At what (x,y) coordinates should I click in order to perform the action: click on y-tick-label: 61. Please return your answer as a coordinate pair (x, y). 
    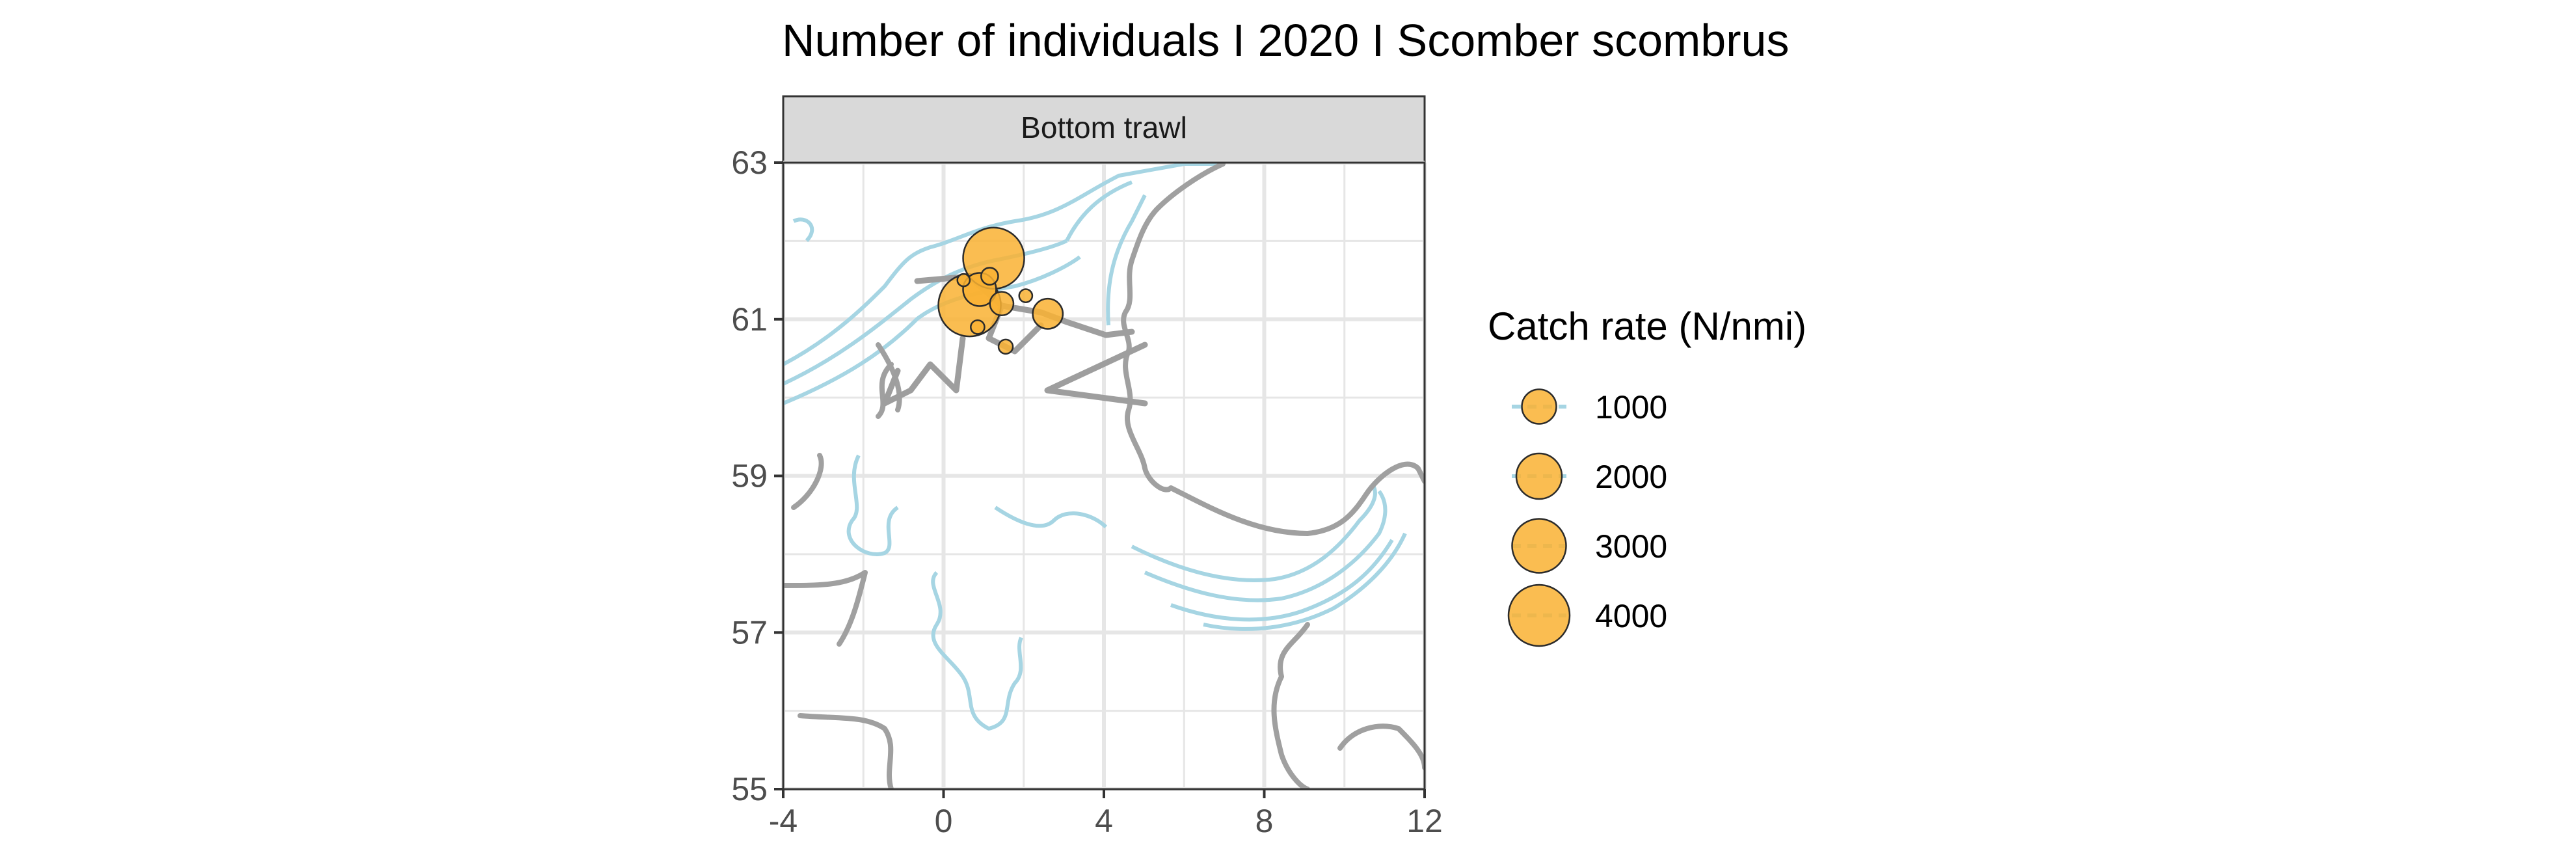
    Looking at the image, I should click on (749, 319).